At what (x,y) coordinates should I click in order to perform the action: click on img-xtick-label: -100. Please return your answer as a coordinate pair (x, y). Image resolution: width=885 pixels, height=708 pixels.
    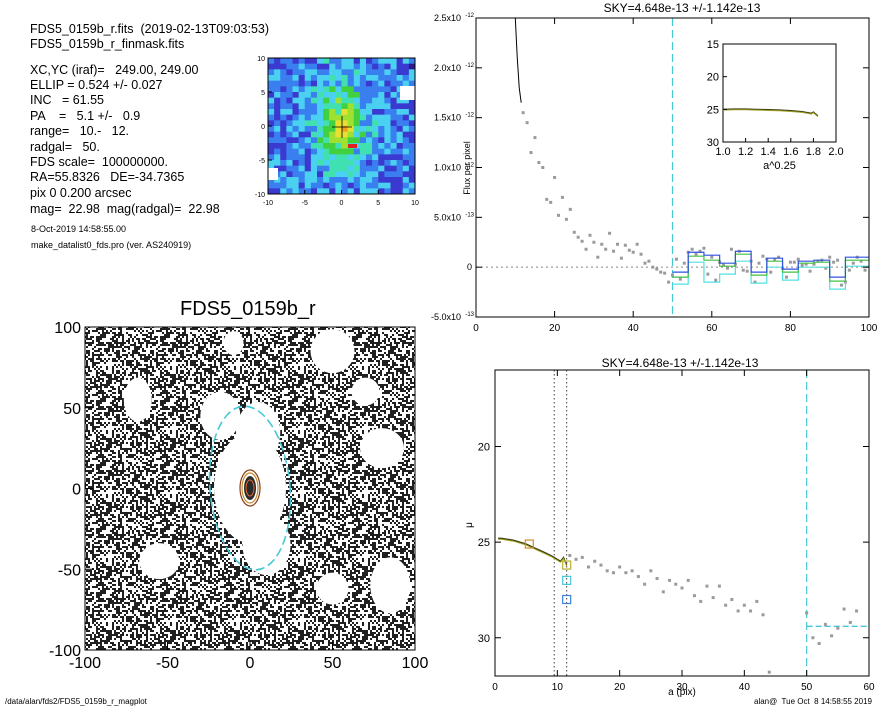
    Looking at the image, I should click on (85, 663).